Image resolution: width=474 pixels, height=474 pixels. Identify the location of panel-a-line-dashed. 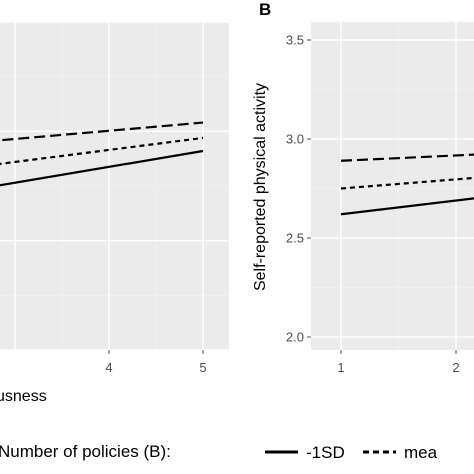
(102, 131).